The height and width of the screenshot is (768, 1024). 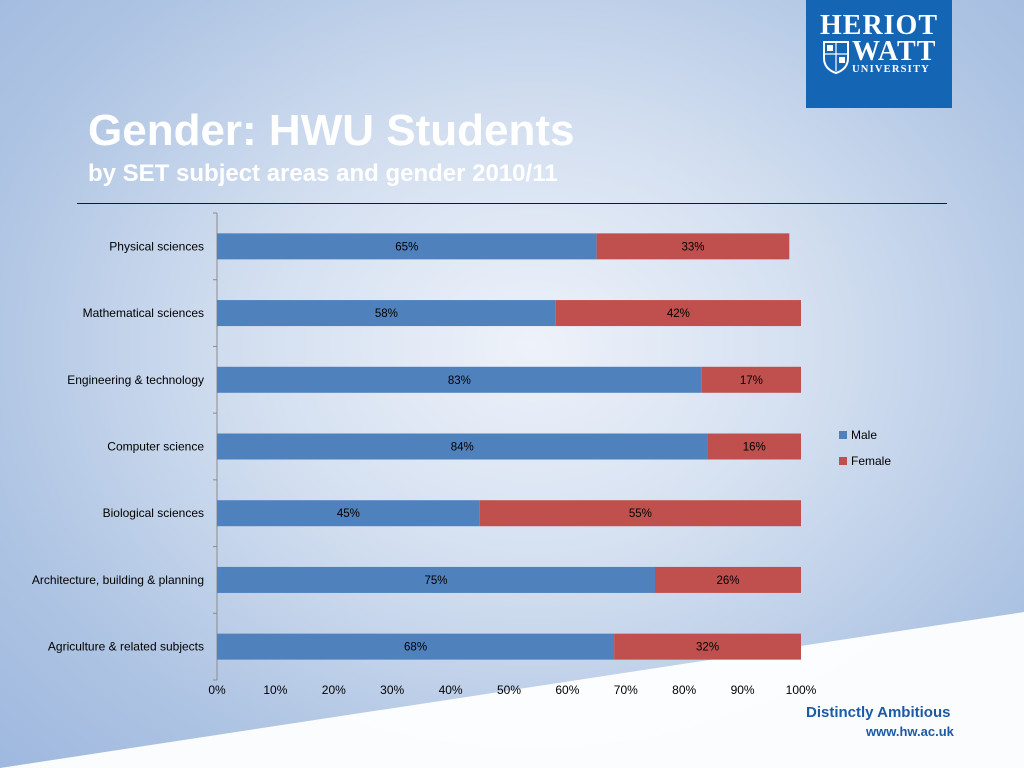 I want to click on x-tick-label: 20%, so click(x=334, y=690).